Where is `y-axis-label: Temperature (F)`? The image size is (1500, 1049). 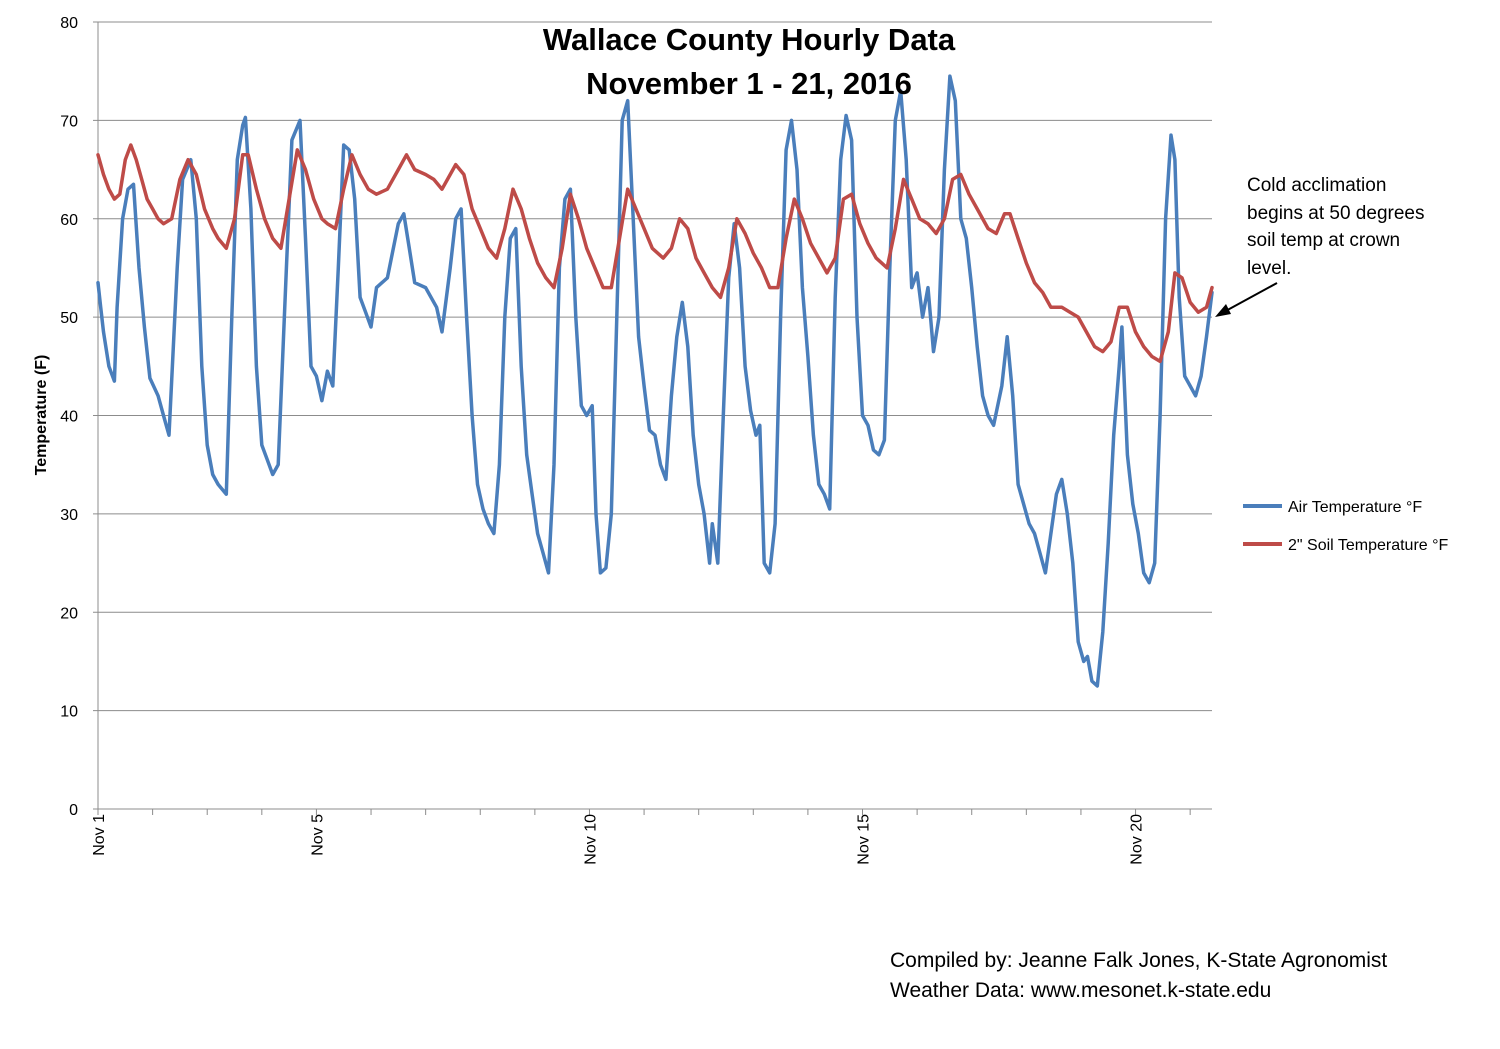 y-axis-label: Temperature (F) is located at coordinates (41, 415).